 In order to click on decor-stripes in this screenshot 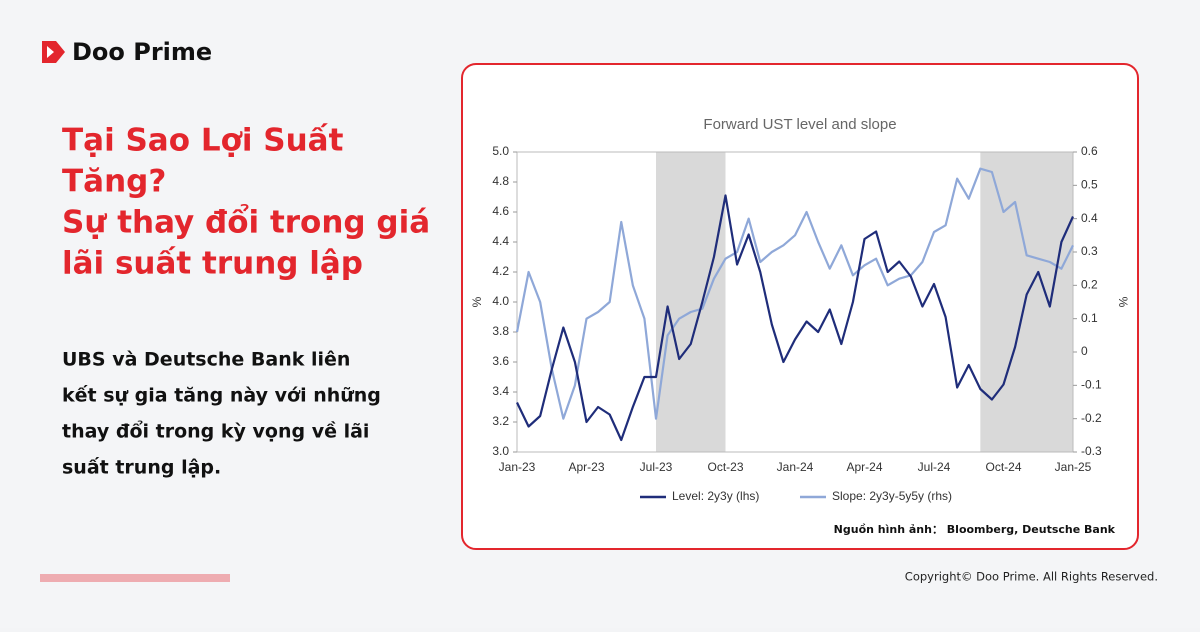, I will do `click(135, 578)`.